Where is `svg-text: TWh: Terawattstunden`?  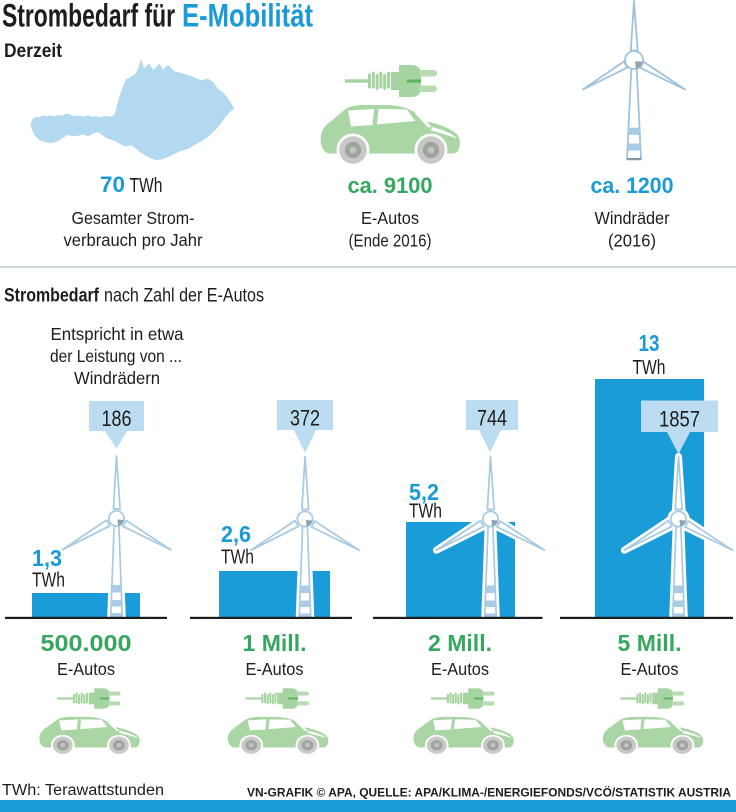 svg-text: TWh: Terawattstunden is located at coordinates (83, 790).